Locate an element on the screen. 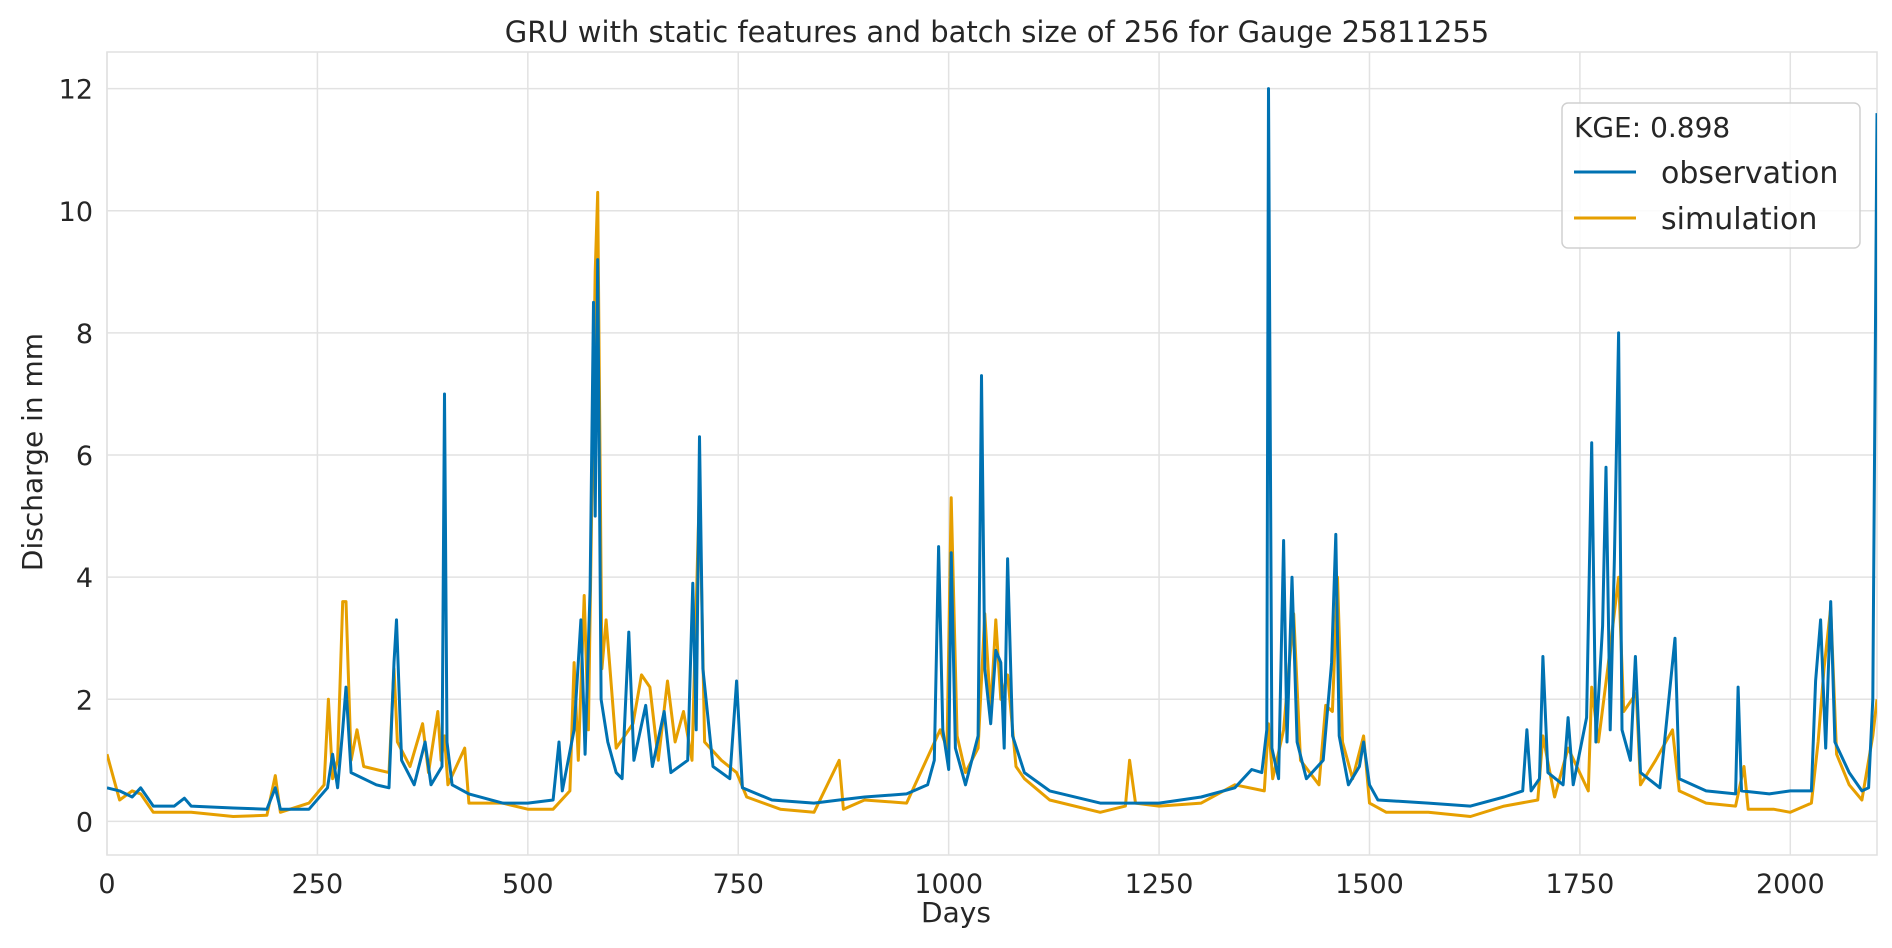 The image size is (1892, 948). y-tick-labels: 0 2 4 6 8 10 12 is located at coordinates (76, 457).